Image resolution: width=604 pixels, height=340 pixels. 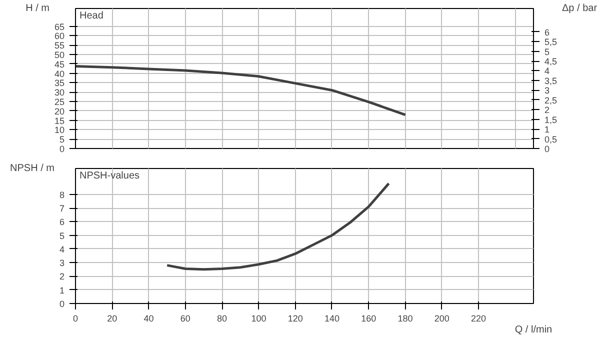 I want to click on y-tick-label: 50, so click(x=59, y=55).